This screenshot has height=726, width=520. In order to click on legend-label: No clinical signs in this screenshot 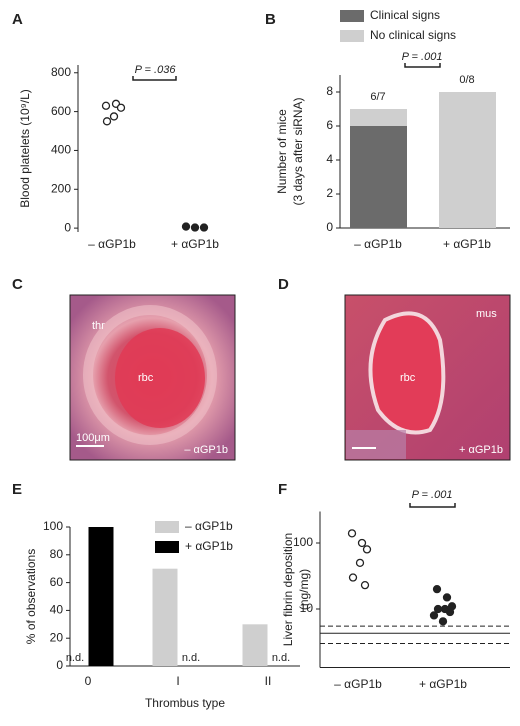, I will do `click(413, 35)`.